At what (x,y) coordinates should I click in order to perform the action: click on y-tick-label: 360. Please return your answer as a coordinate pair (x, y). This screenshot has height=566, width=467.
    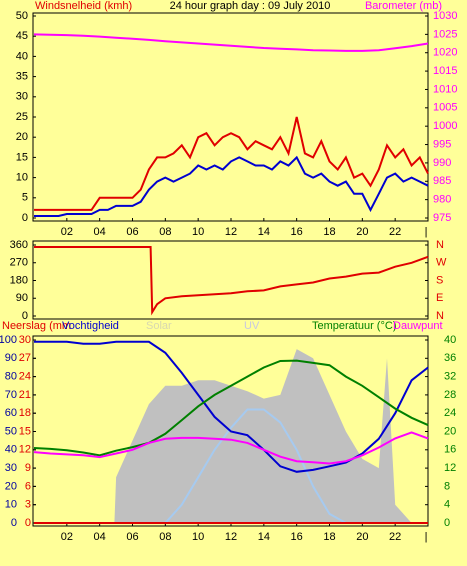
    Looking at the image, I should click on (19, 245).